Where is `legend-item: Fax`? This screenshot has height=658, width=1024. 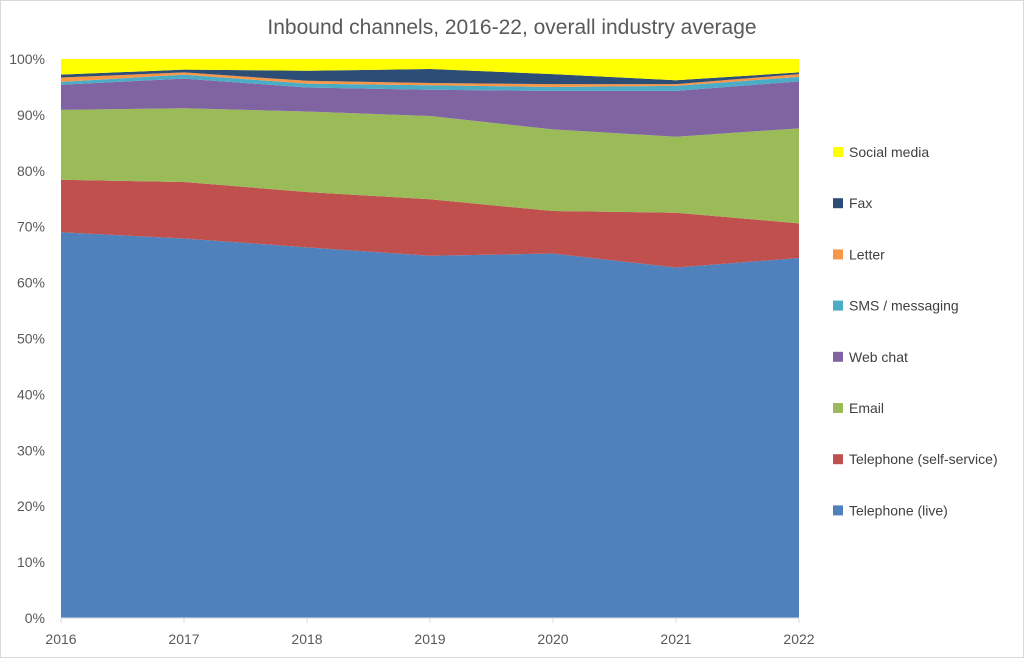 legend-item: Fax is located at coordinates (852, 203).